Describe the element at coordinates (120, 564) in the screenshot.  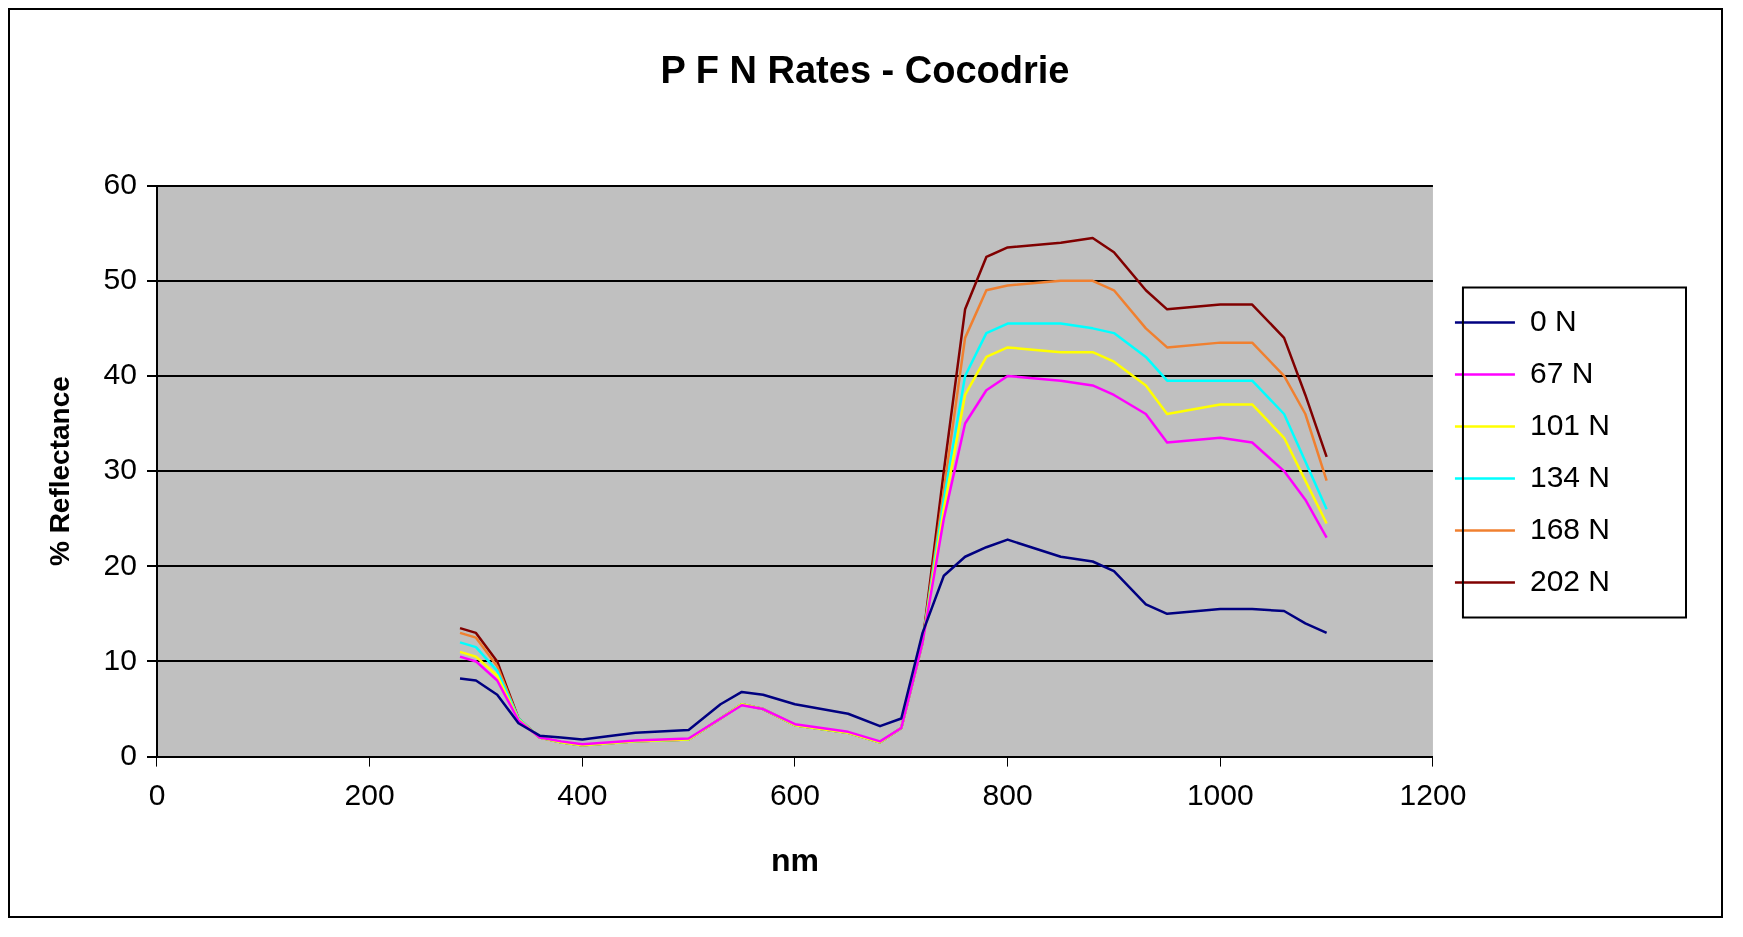
I see `y-tick-label: 20` at that location.